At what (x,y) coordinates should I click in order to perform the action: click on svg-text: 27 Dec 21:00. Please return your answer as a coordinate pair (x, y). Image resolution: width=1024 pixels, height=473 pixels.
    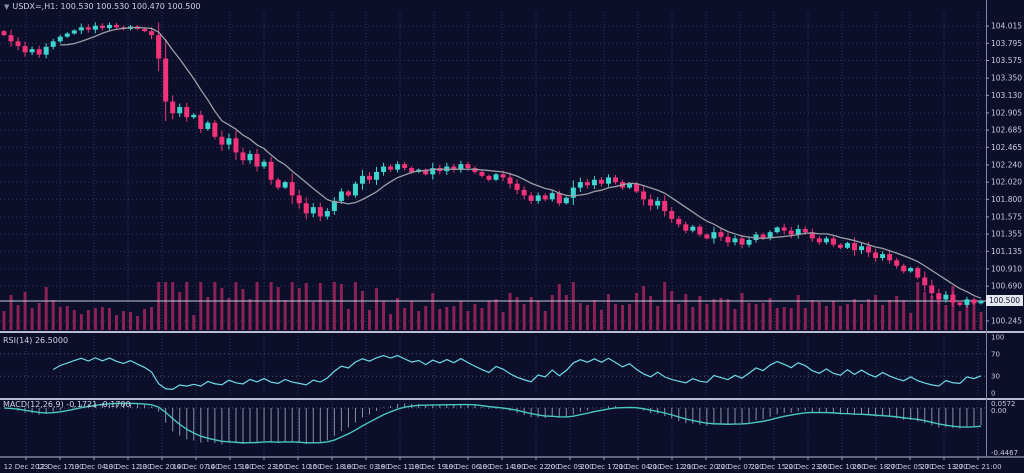
    Looking at the image, I should click on (977, 467).